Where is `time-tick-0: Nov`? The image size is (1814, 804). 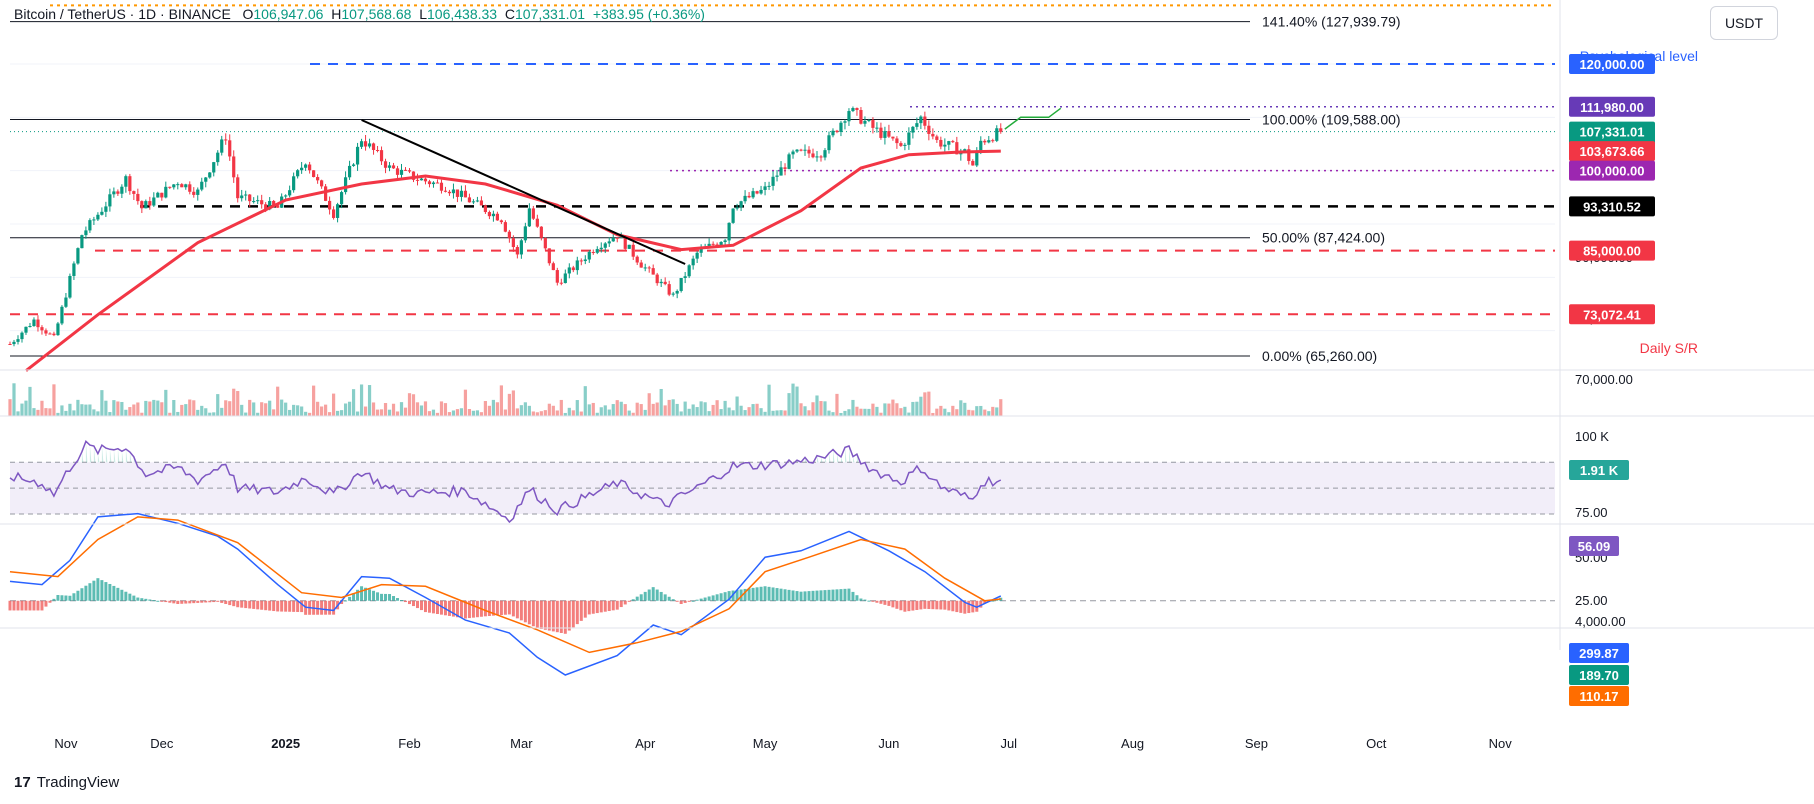 time-tick-0: Nov is located at coordinates (66, 743).